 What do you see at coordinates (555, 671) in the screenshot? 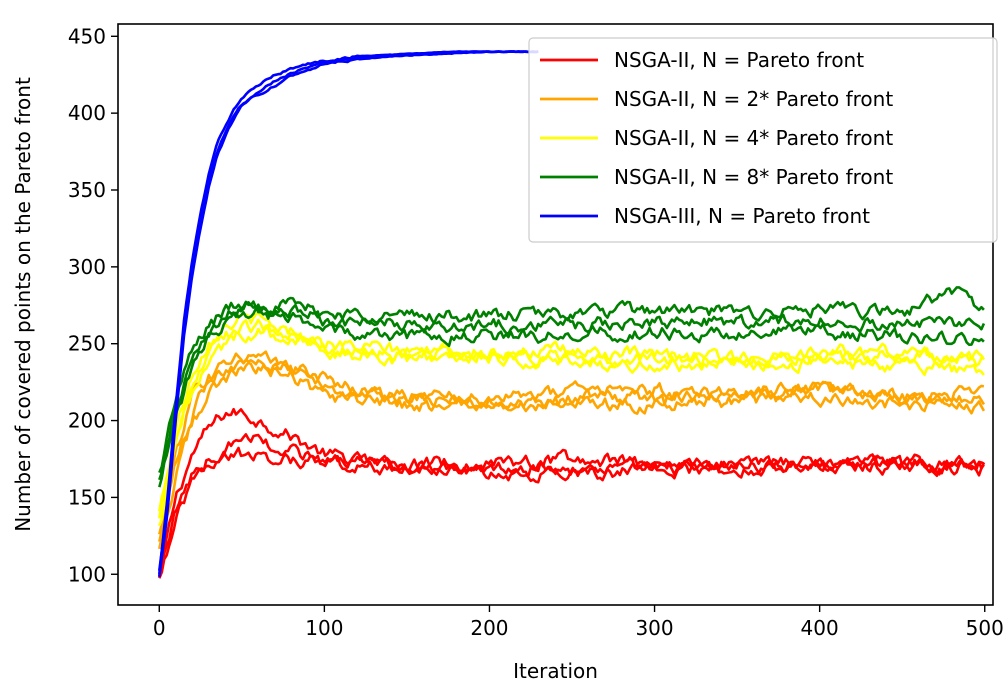
I see `x-axis-label: Iteration` at bounding box center [555, 671].